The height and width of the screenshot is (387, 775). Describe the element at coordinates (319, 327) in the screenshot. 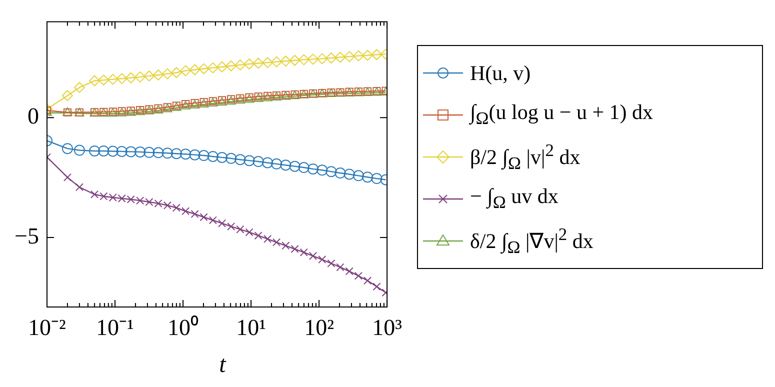

I see `x-tick-label: 10²` at that location.